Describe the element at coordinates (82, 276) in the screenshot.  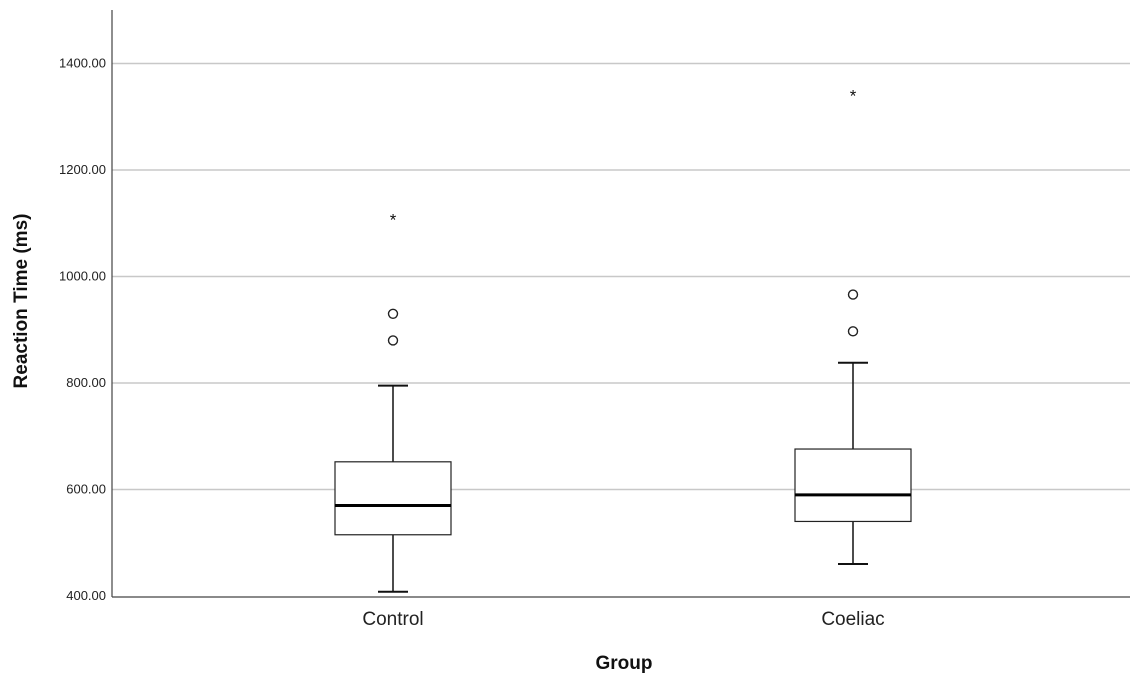
I see `y-tick-label: 1000.00` at that location.